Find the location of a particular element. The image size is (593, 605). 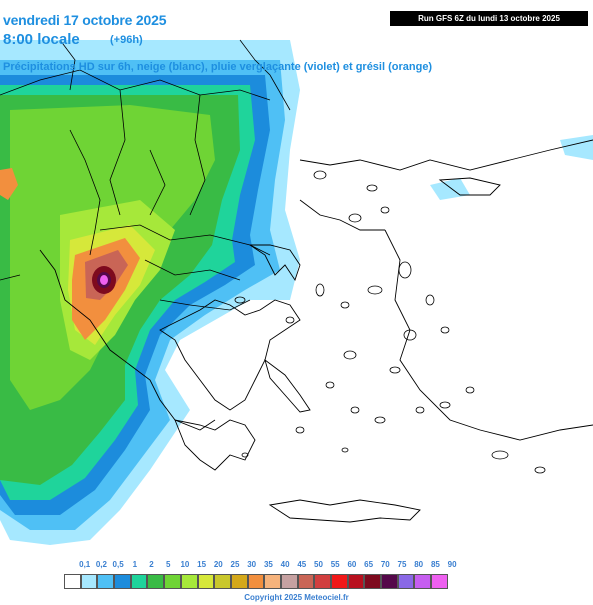

legend-label: 70 is located at coordinates (385, 564).